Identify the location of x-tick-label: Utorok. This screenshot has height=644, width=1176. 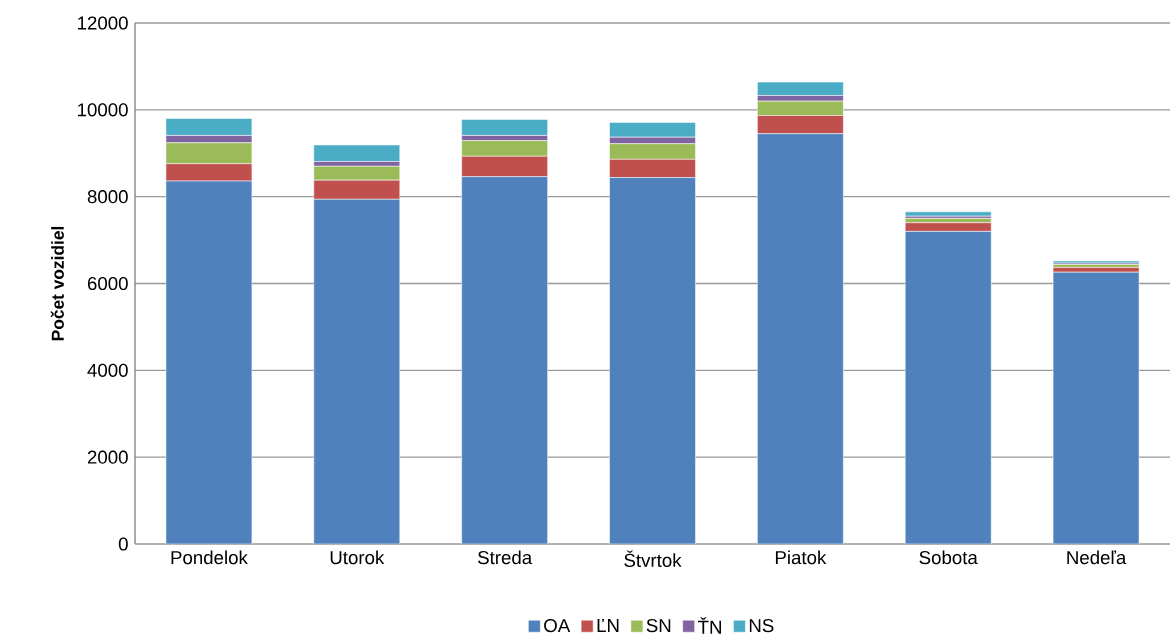
(357, 557).